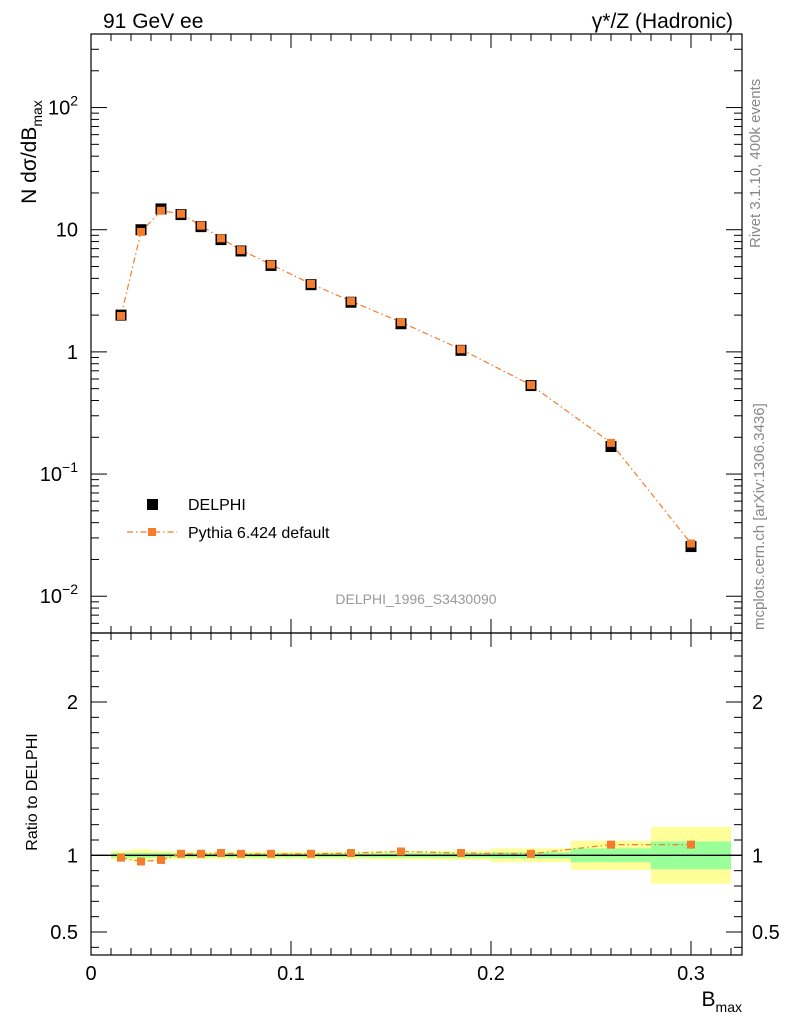  Describe the element at coordinates (64, 933) in the screenshot. I see `ratio-y-tick-label: 0.5` at that location.